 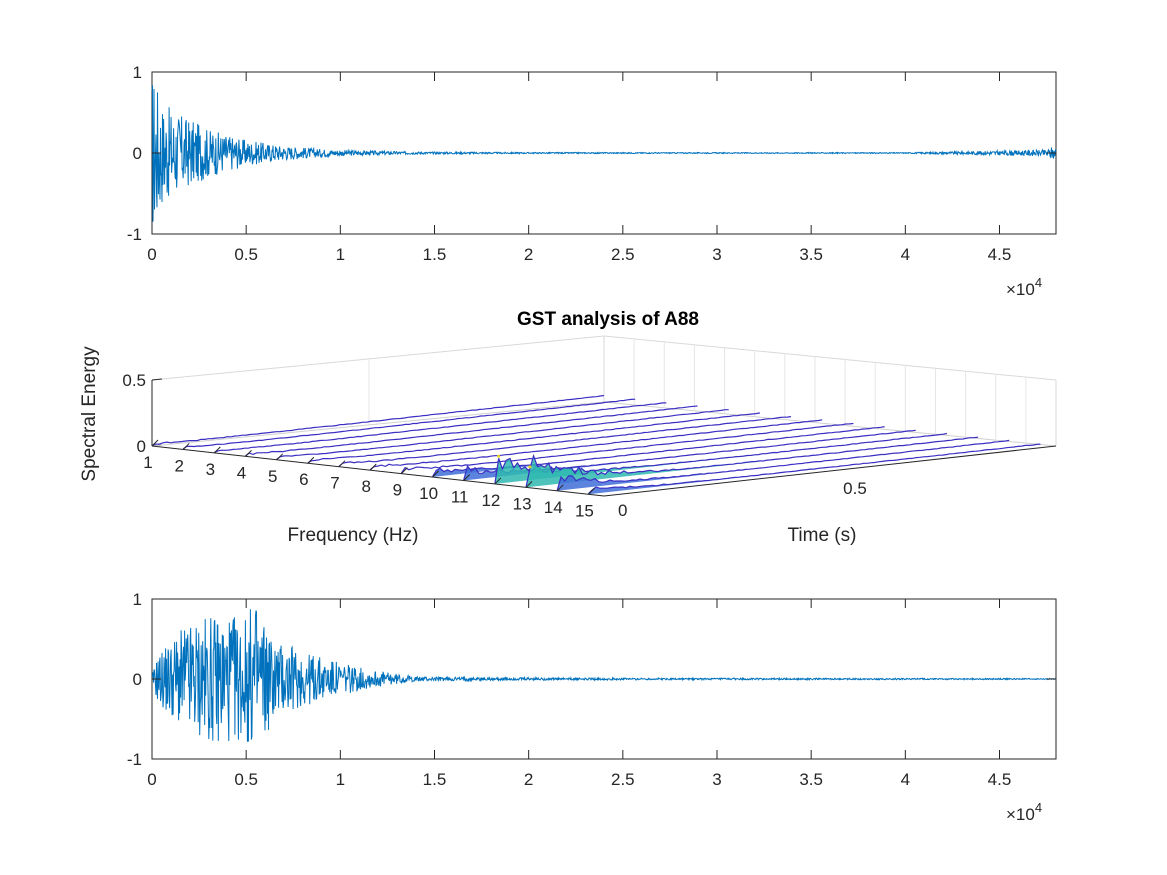 What do you see at coordinates (147, 462) in the screenshot?
I see `frequency-tick-label: 1` at bounding box center [147, 462].